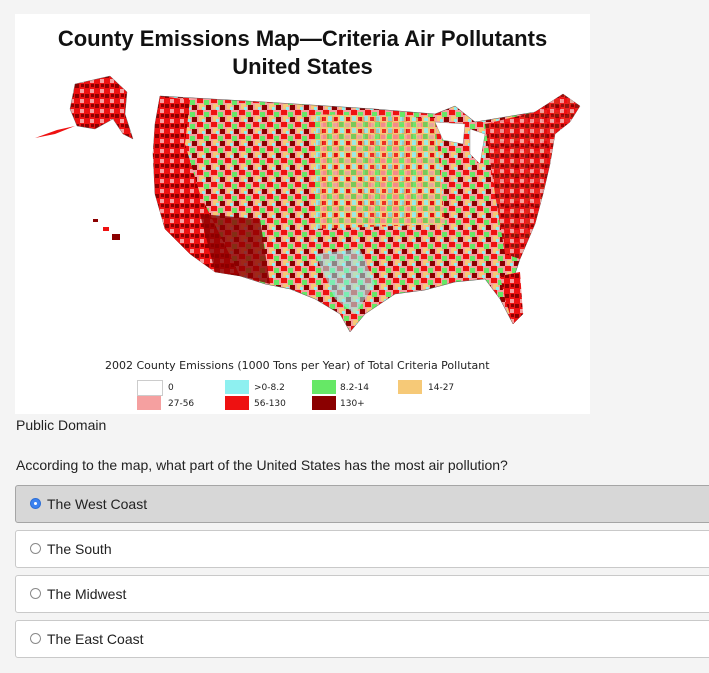  Describe the element at coordinates (235, 249) in the screenshot. I see `southwest-region` at that location.